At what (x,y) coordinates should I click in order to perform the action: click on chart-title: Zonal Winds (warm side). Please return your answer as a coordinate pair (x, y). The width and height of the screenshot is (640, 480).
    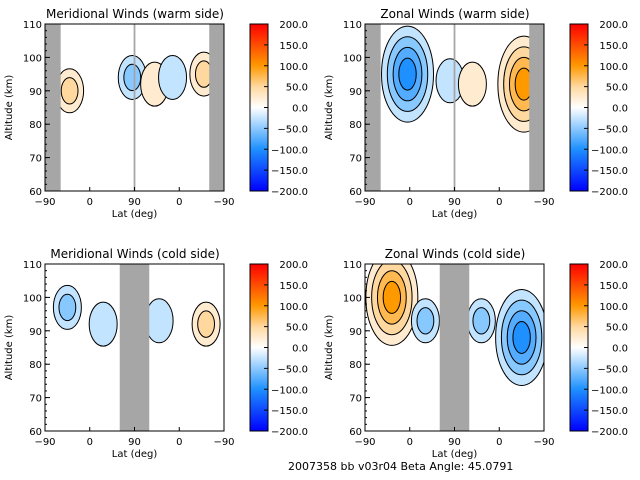
    Looking at the image, I should click on (454, 14).